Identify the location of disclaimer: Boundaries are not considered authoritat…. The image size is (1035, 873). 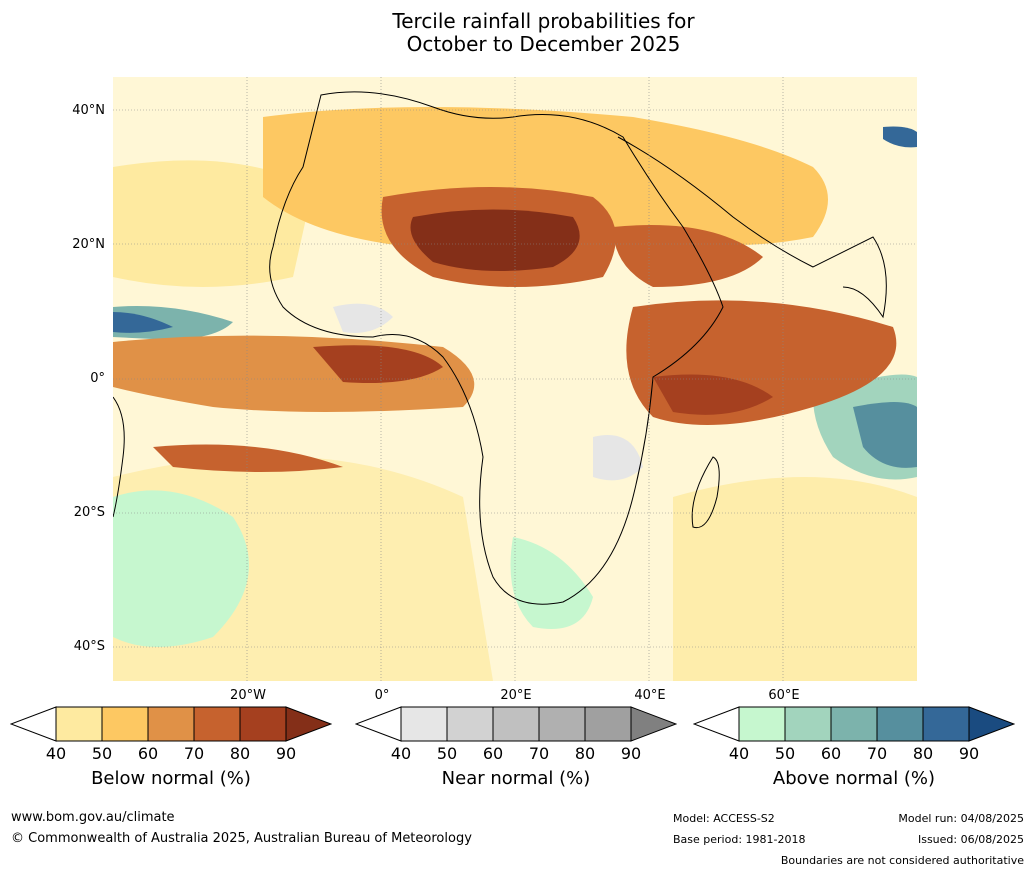
(902, 860).